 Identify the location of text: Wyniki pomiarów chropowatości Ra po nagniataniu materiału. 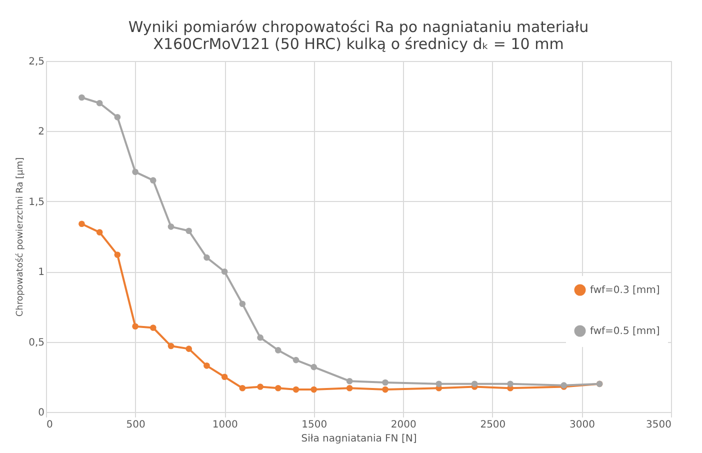
(358, 27).